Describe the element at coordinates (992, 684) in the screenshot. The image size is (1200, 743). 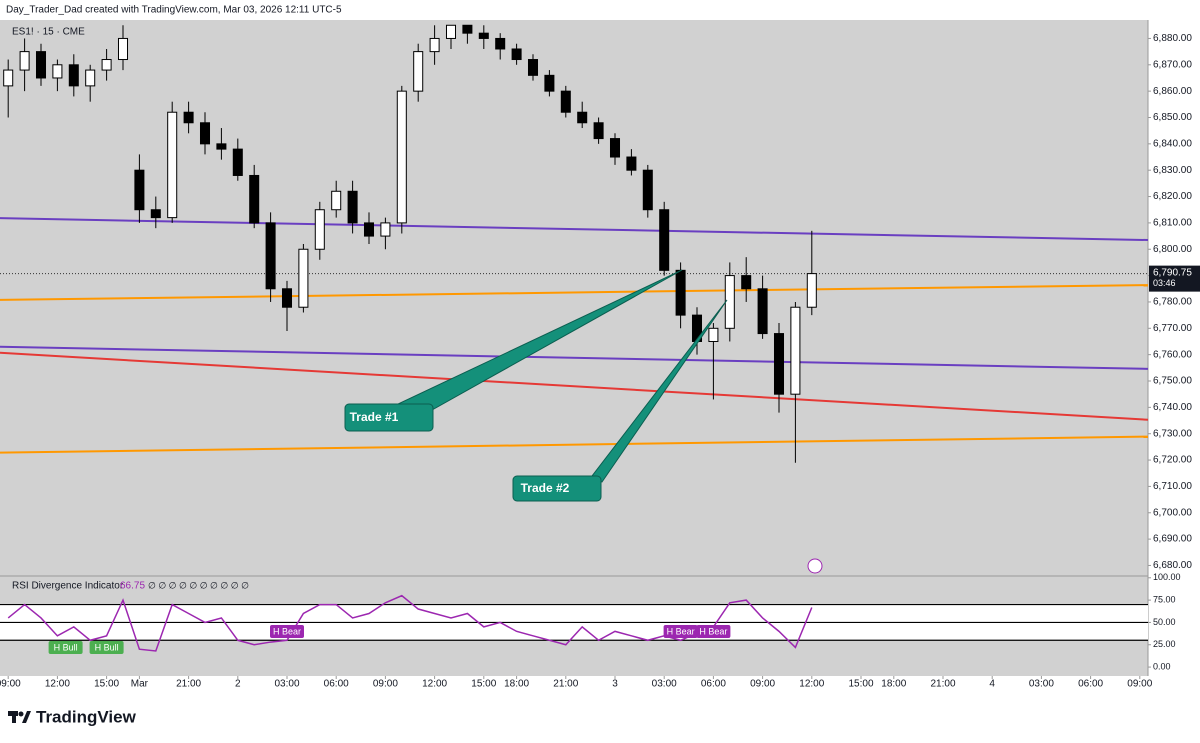
I see `x-tick-label: 4` at that location.